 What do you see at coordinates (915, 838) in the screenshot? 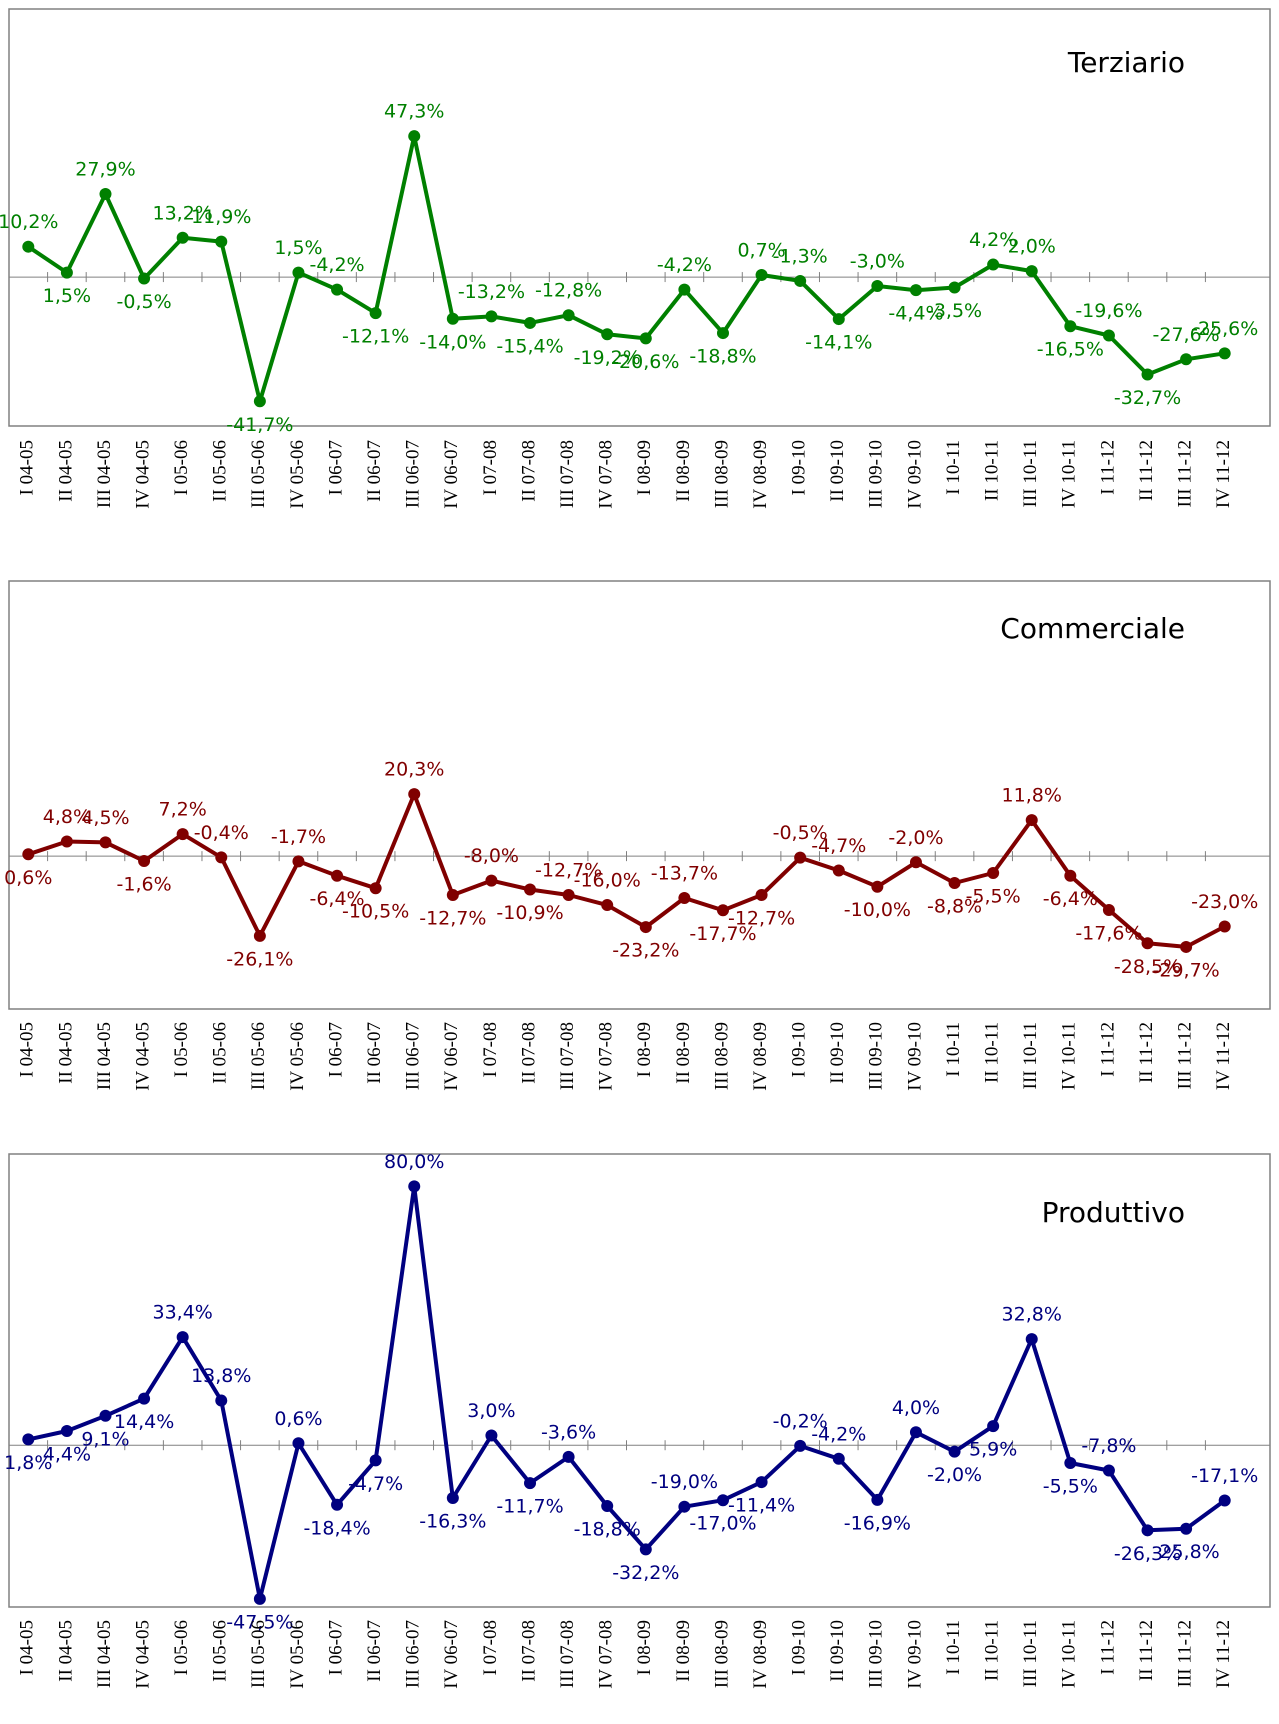
I see `value-label: -2,0%` at bounding box center [915, 838].